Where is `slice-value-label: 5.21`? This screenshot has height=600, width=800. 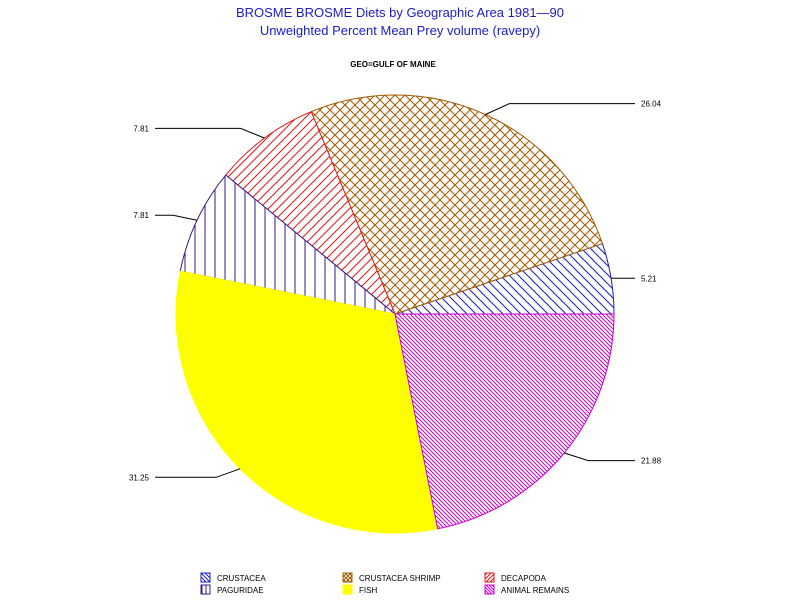 slice-value-label: 5.21 is located at coordinates (649, 278).